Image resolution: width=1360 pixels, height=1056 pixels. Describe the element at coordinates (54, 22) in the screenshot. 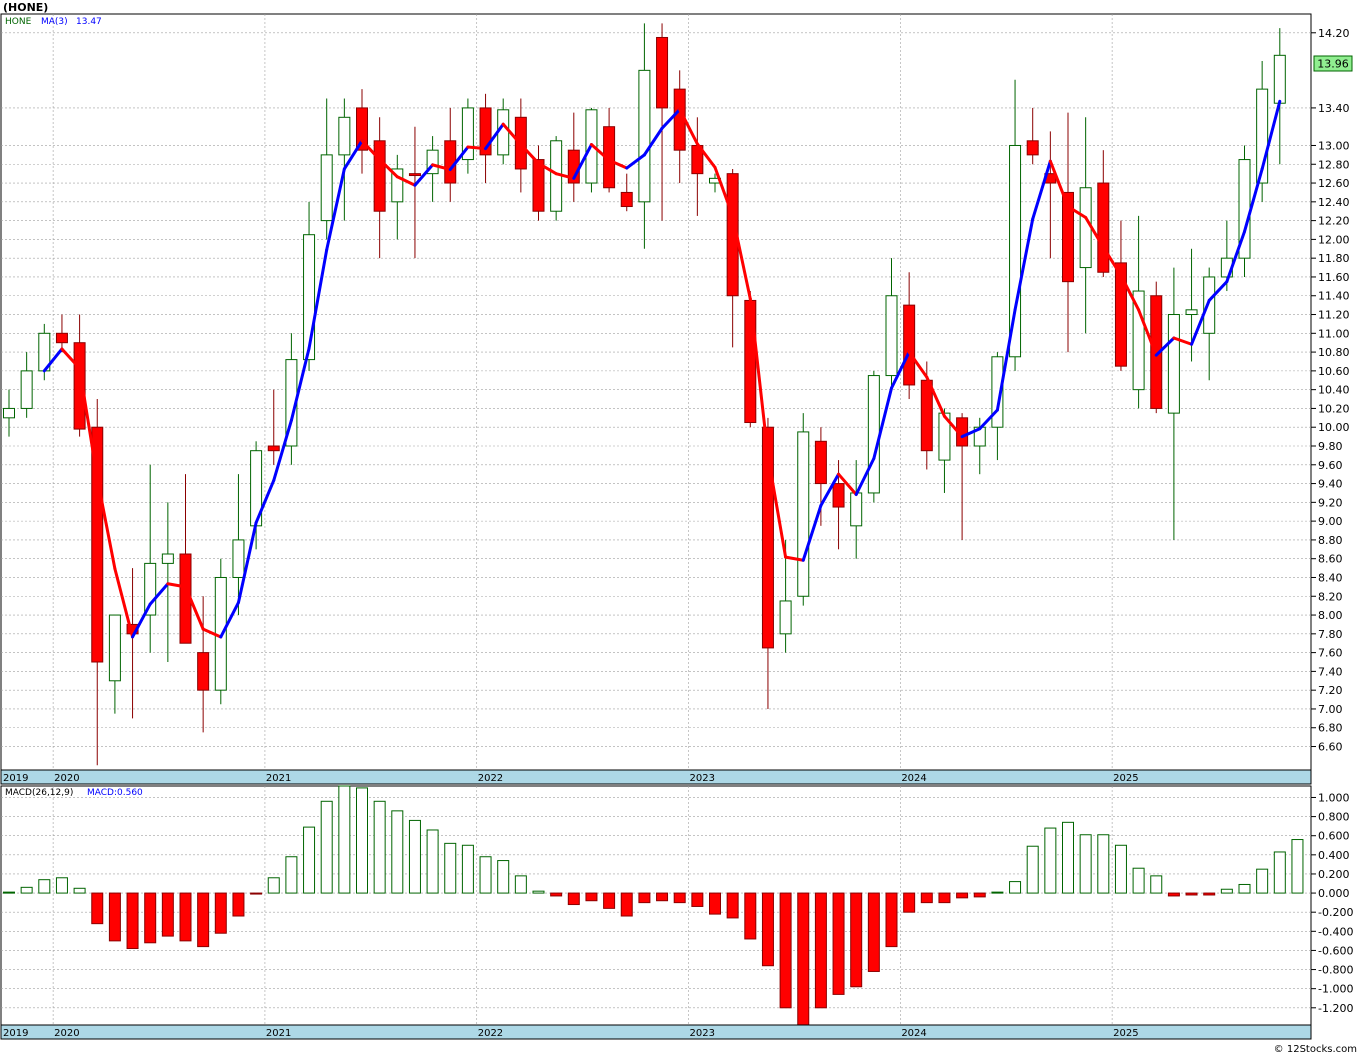

I see `legend-ma-label: MA(3)` at that location.